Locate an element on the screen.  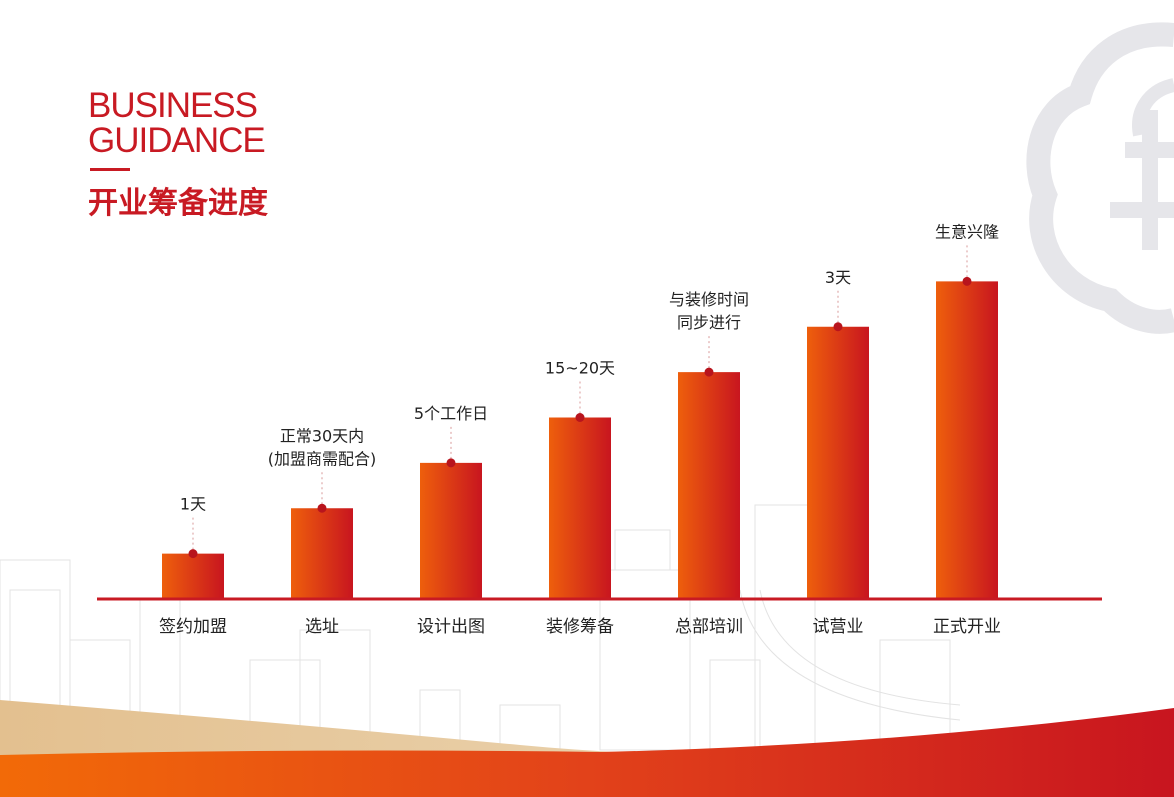
category-label-4: 装修筹备 is located at coordinates (580, 627).